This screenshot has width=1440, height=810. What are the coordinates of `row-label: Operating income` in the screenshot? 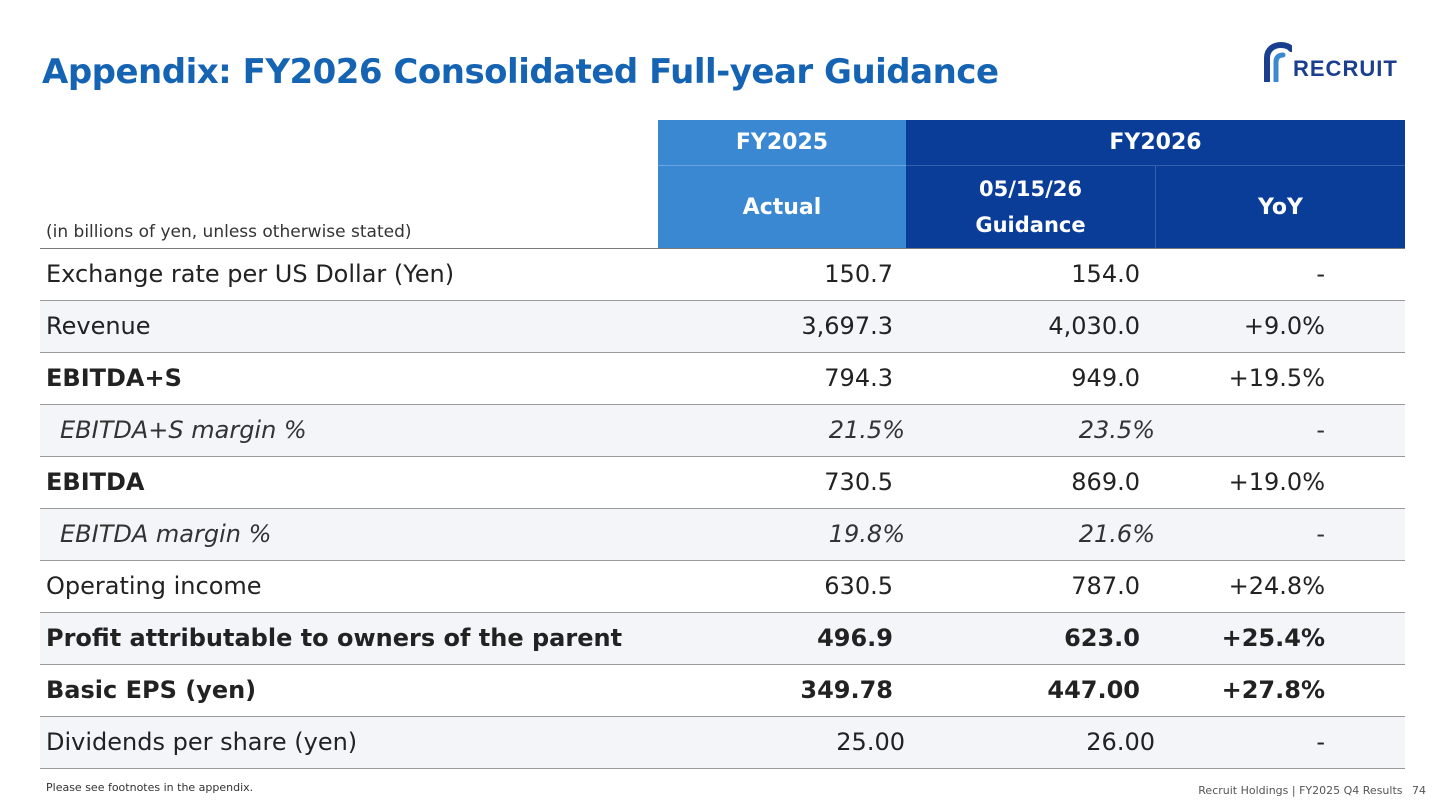 It's located at (154, 586).